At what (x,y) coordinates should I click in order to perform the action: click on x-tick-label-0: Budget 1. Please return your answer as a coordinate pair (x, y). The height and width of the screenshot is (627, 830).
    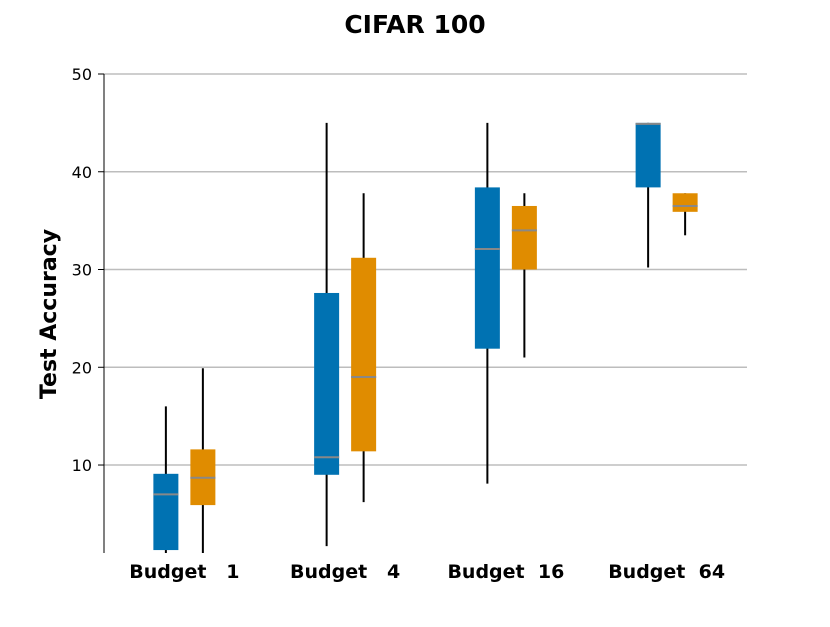
    Looking at the image, I should click on (184, 572).